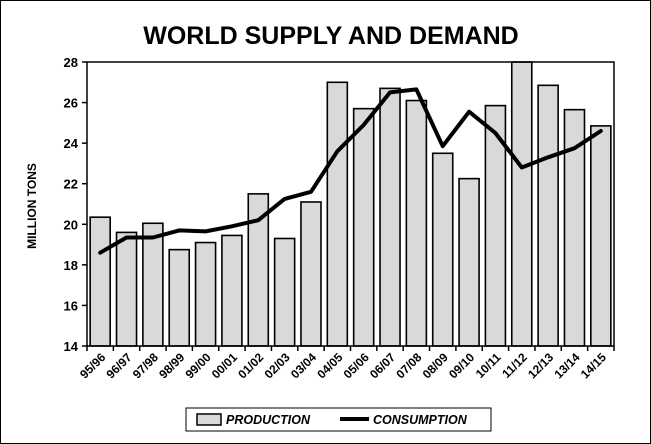 This screenshot has width=651, height=444. Describe the element at coordinates (71, 184) in the screenshot. I see `y-tick-label: 22` at that location.